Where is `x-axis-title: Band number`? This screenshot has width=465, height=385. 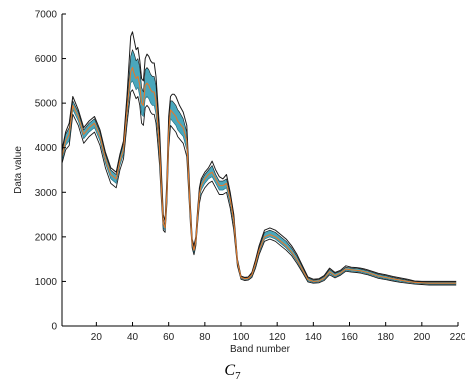
x-axis-title: Band number is located at coordinates (260, 349).